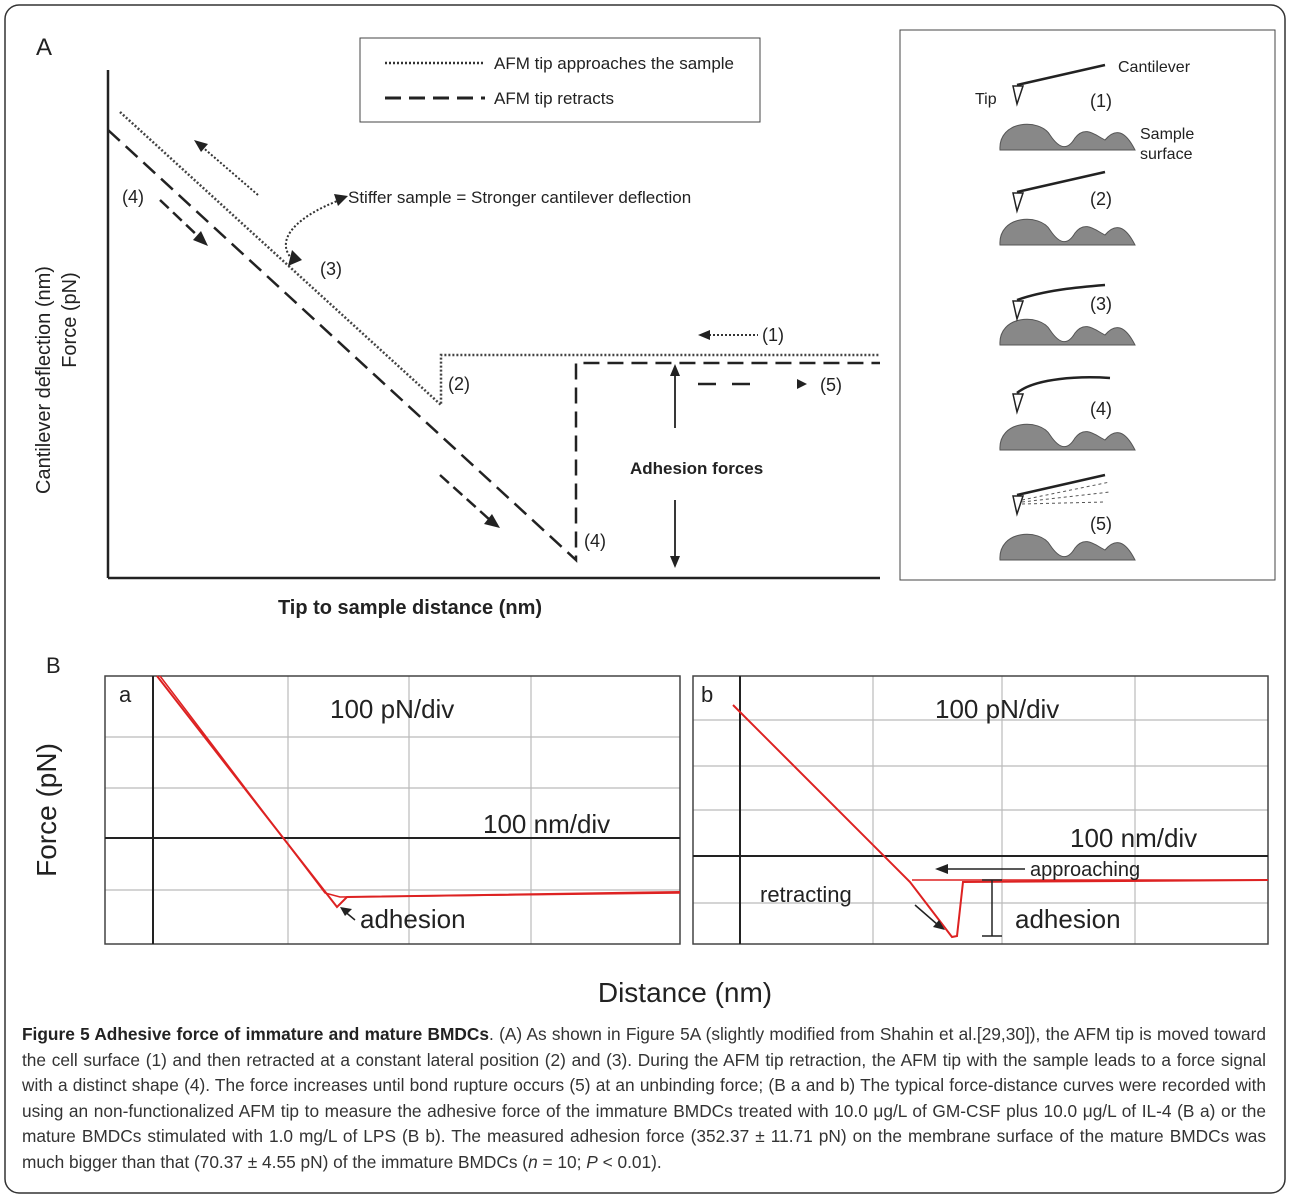  Describe the element at coordinates (1063, 280) in the screenshot. I see `cantilevers` at that location.